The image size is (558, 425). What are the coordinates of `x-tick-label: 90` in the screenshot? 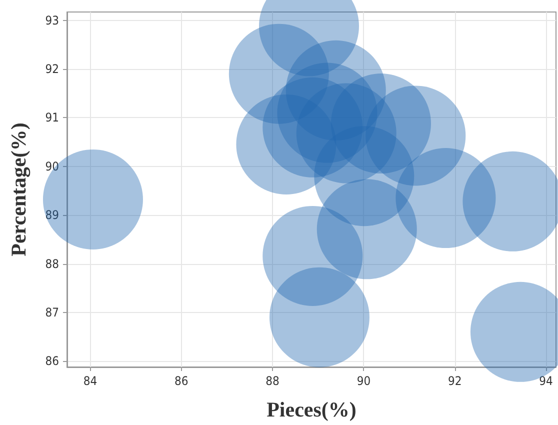 It's located at (363, 381).